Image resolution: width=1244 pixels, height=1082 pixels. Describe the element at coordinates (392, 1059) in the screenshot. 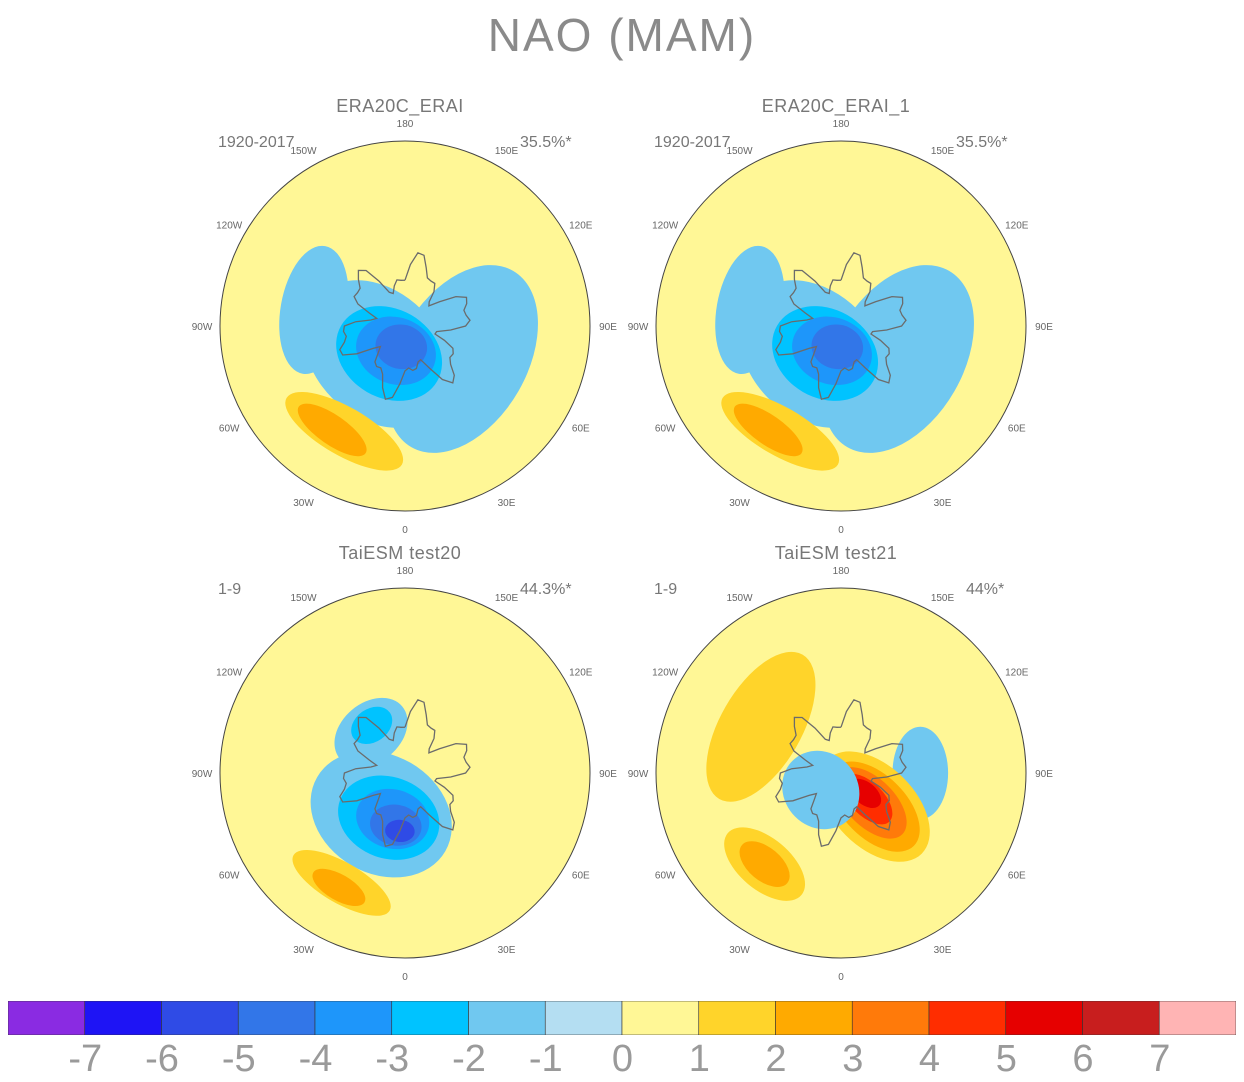

I see `colorbar-tick: -3` at that location.